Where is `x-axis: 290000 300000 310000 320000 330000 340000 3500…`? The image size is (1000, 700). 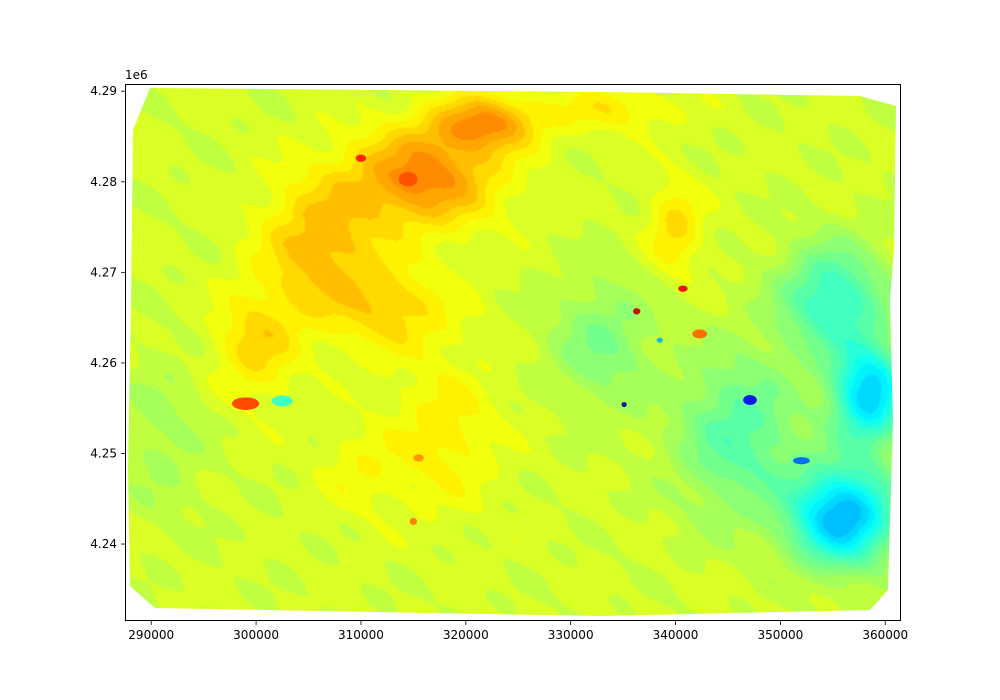
x-axis: 290000 300000 310000 320000 330000 340000 3500… is located at coordinates (518, 631).